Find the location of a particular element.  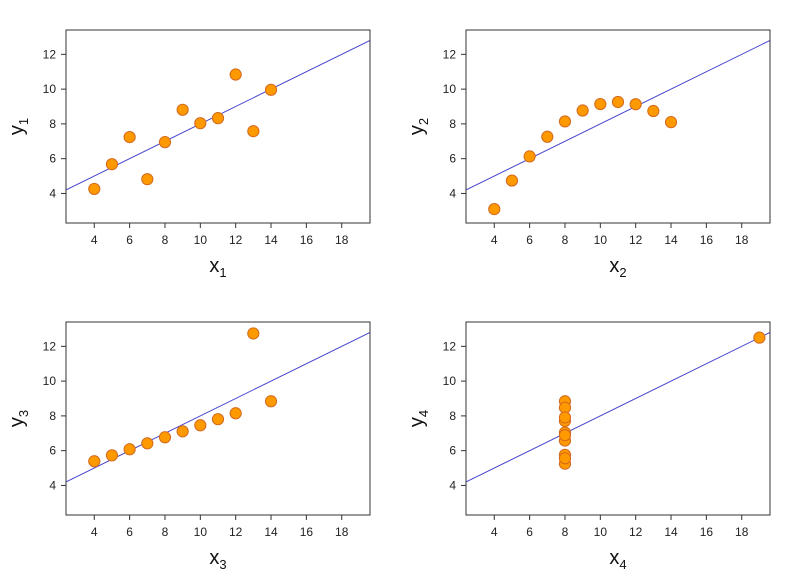

x-axis-label: x4 is located at coordinates (617, 559).